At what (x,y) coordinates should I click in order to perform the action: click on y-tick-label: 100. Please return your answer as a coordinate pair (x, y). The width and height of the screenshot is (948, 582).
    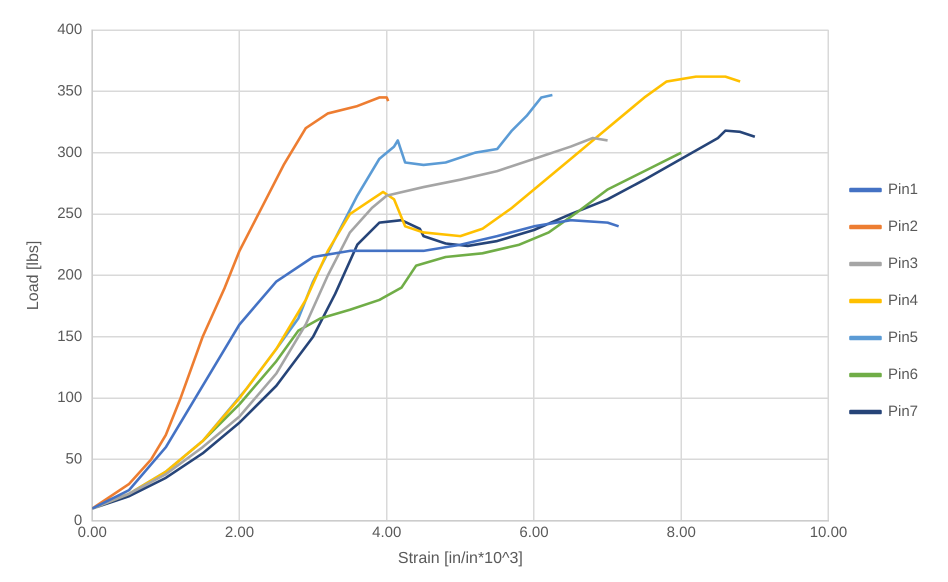
    Looking at the image, I should click on (69, 397).